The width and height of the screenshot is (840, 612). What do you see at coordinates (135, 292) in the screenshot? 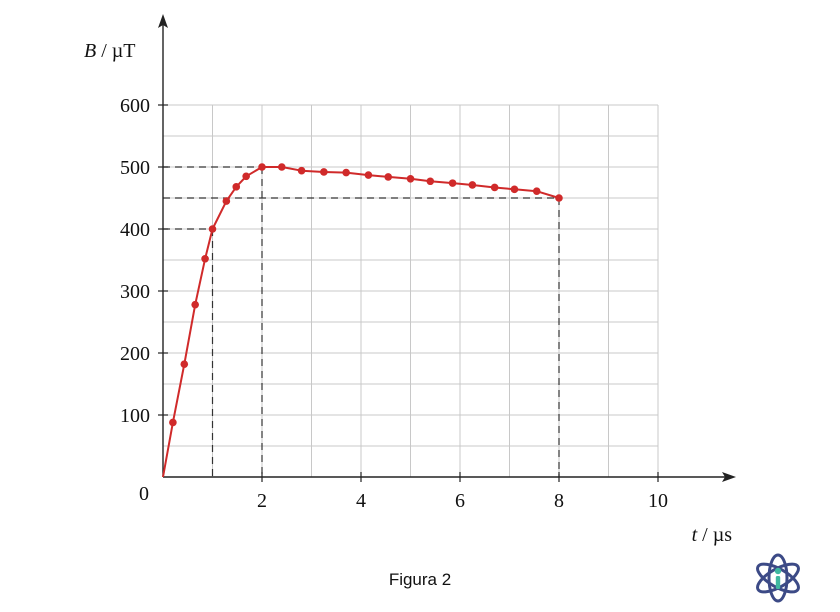
I see `y-tick-label: 300` at bounding box center [135, 292].